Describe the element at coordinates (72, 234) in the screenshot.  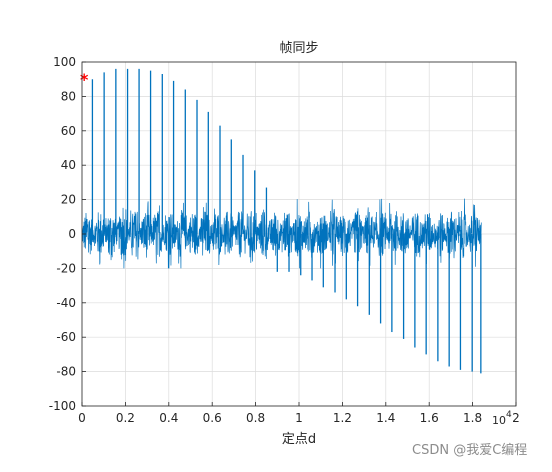
I see `y-tick-label: 0` at that location.